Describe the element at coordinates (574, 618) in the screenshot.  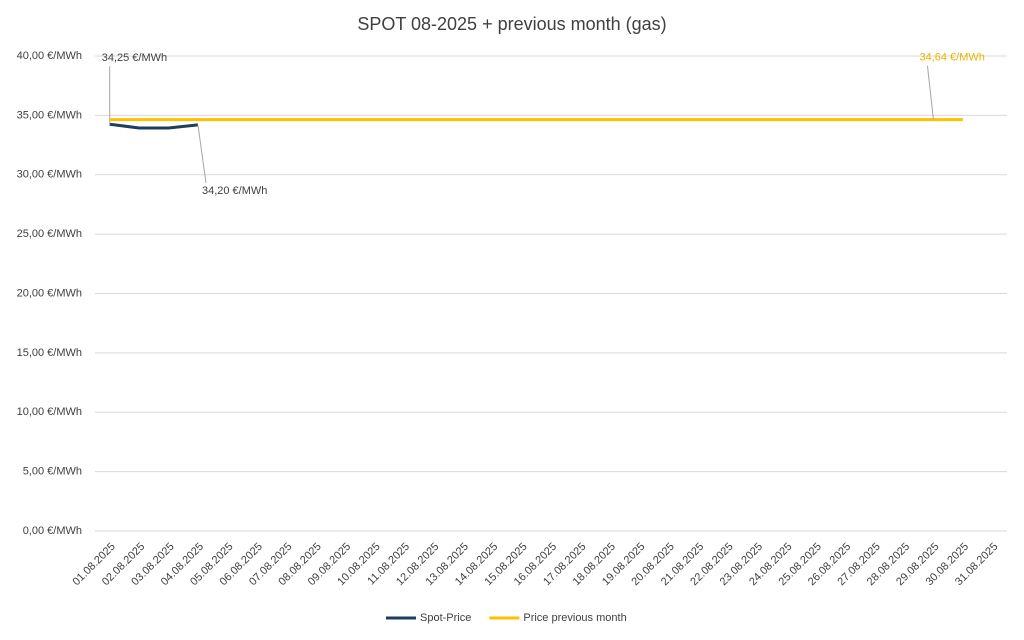
I see `legend-label: Price previous month` at that location.